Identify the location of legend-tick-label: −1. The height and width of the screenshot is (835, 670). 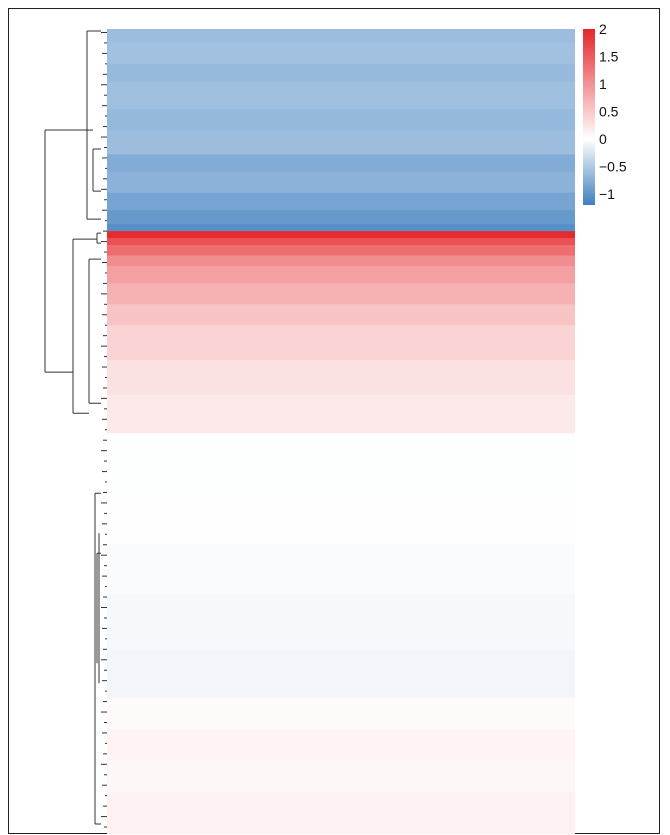
(607, 194).